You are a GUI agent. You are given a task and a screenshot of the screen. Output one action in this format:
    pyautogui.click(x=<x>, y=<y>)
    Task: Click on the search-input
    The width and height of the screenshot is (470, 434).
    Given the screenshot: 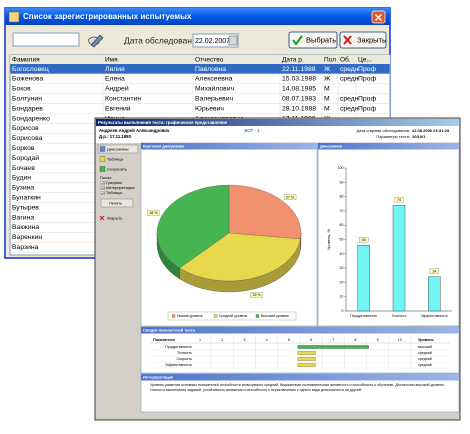 What is the action you would take?
    pyautogui.click(x=46, y=39)
    